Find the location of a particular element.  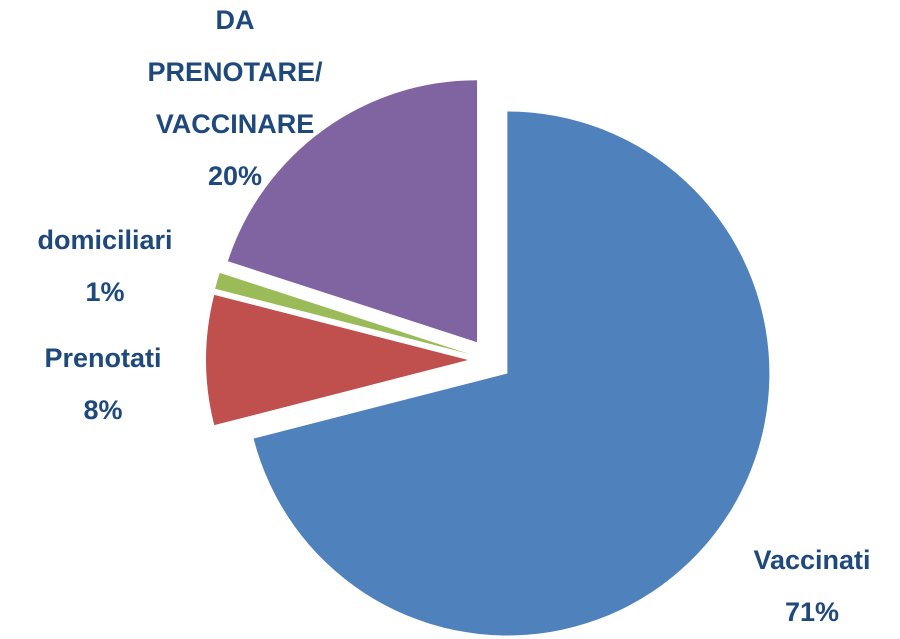

slice-label: DA PRENOTARE/ VACCINARE is located at coordinates (235, 72).